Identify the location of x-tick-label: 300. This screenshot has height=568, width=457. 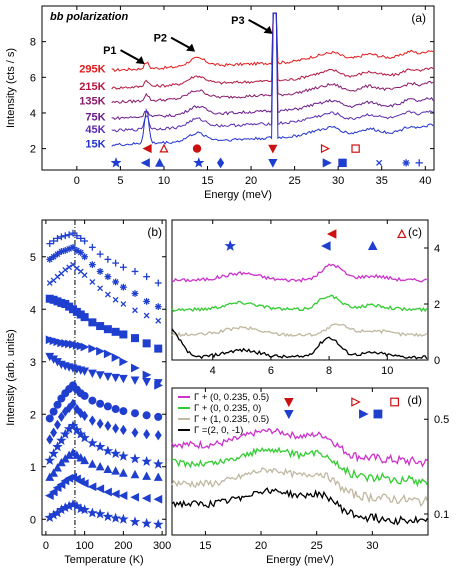
(162, 546).